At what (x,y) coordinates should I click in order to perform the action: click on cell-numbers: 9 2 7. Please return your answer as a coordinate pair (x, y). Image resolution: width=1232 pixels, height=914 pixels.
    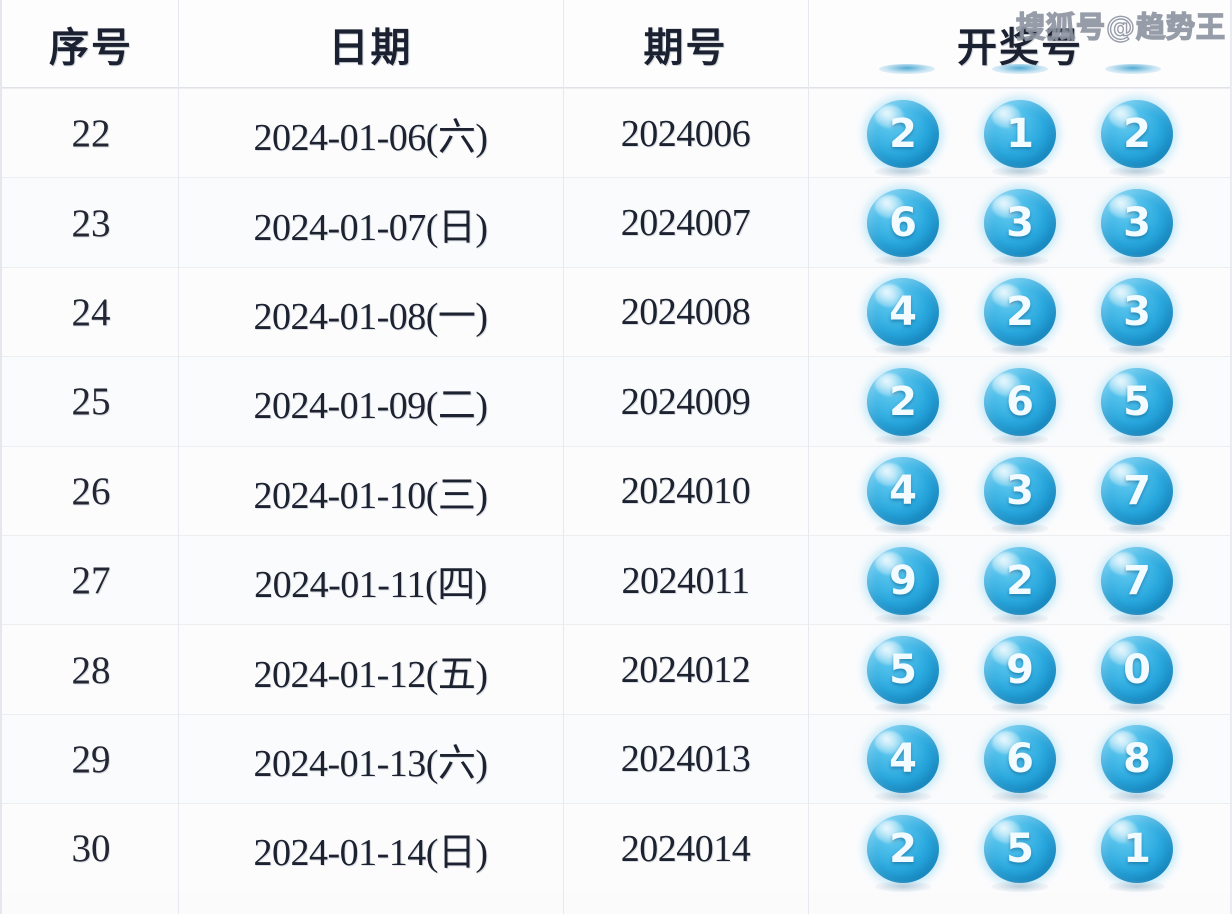
    Looking at the image, I should click on (1019, 580).